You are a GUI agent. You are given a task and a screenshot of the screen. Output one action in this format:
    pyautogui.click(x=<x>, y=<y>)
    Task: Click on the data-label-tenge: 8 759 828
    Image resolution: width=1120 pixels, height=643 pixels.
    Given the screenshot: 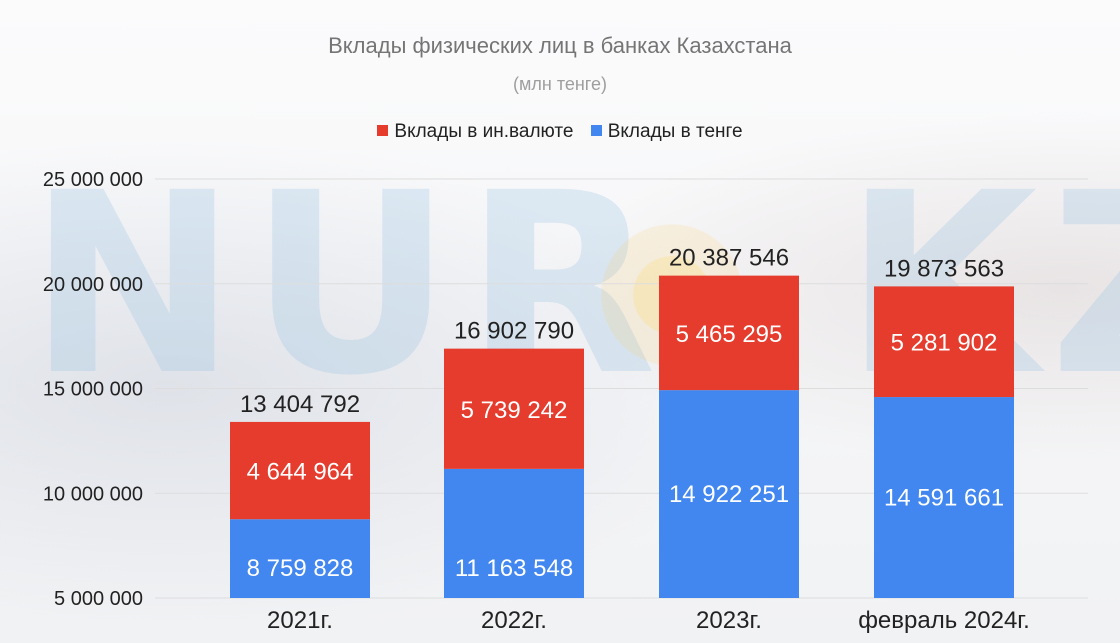 What is the action you would take?
    pyautogui.click(x=300, y=568)
    